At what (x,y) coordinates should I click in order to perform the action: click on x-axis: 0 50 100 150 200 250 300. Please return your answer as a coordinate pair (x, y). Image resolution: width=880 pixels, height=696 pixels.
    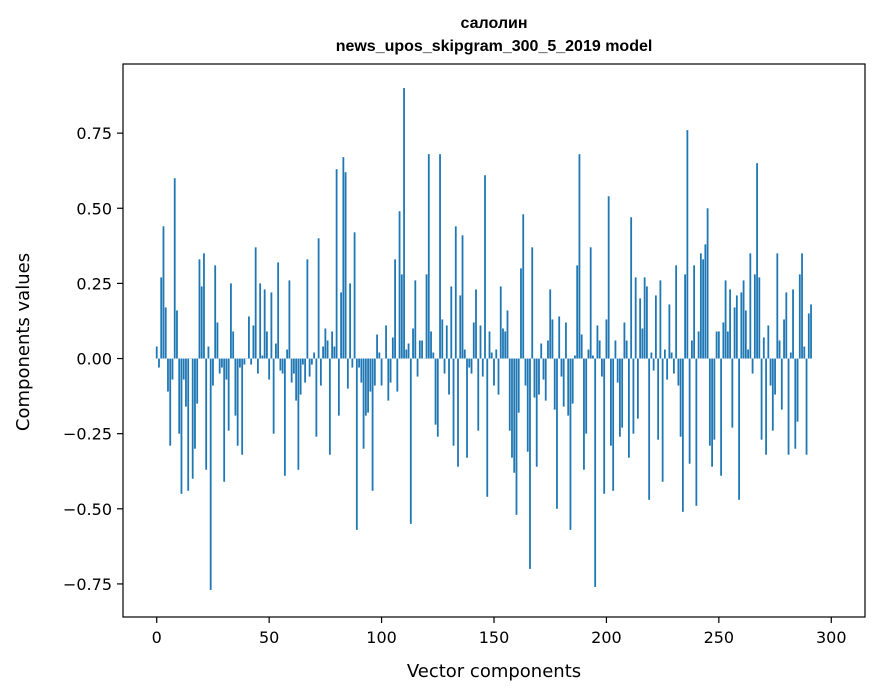
    Looking at the image, I should click on (499, 632).